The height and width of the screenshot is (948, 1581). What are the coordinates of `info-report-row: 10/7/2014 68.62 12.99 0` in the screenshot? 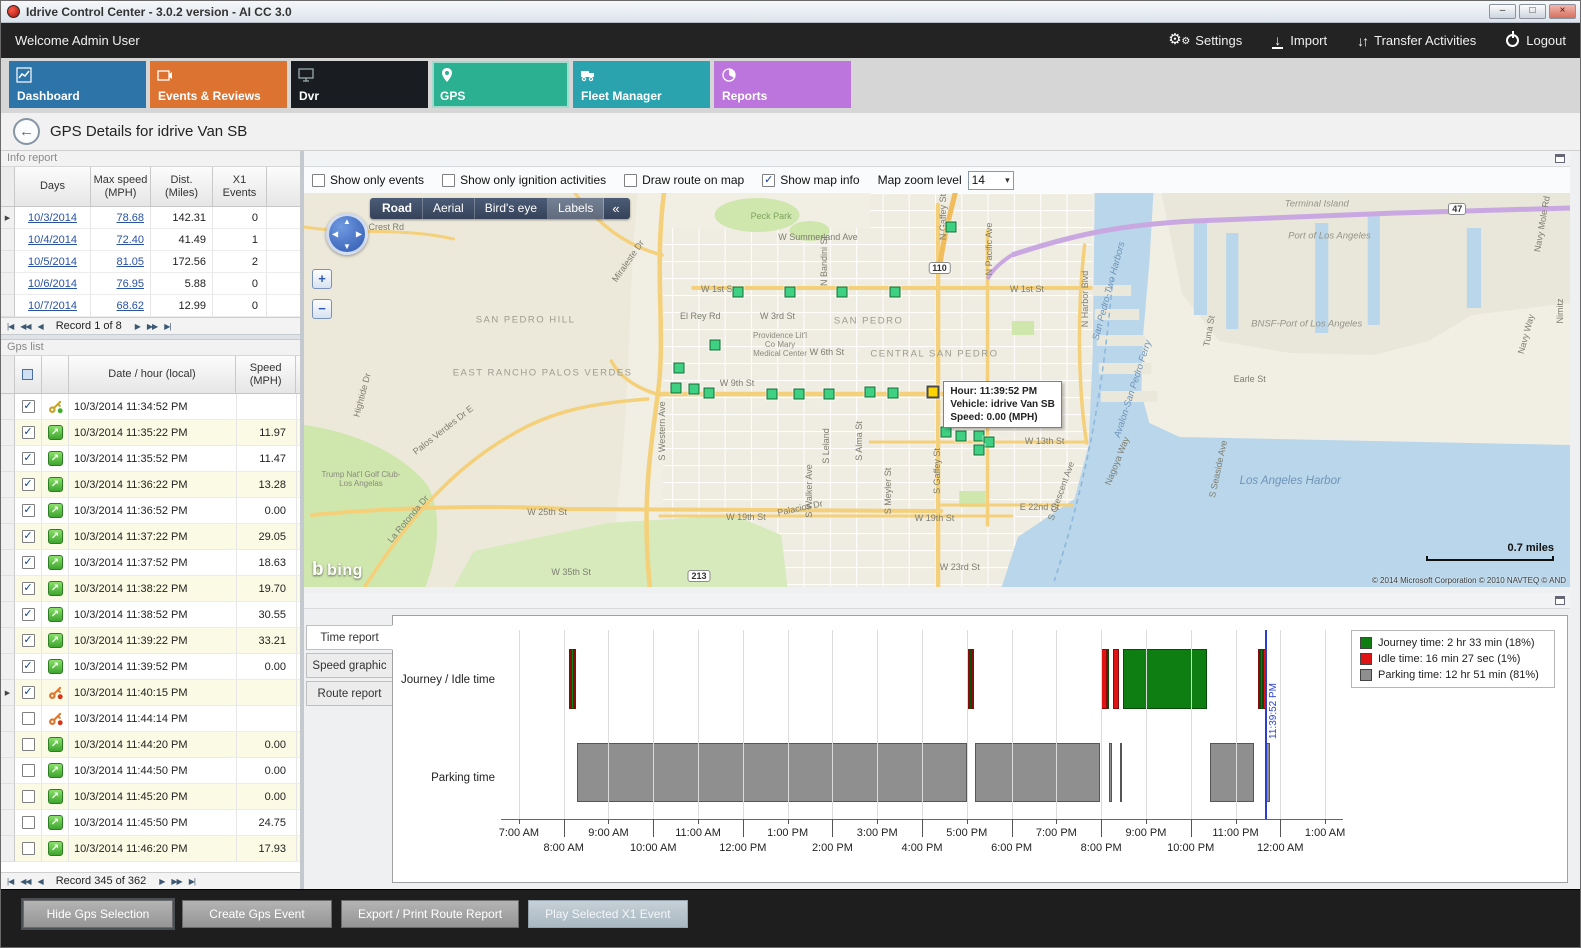 It's located at (150, 306).